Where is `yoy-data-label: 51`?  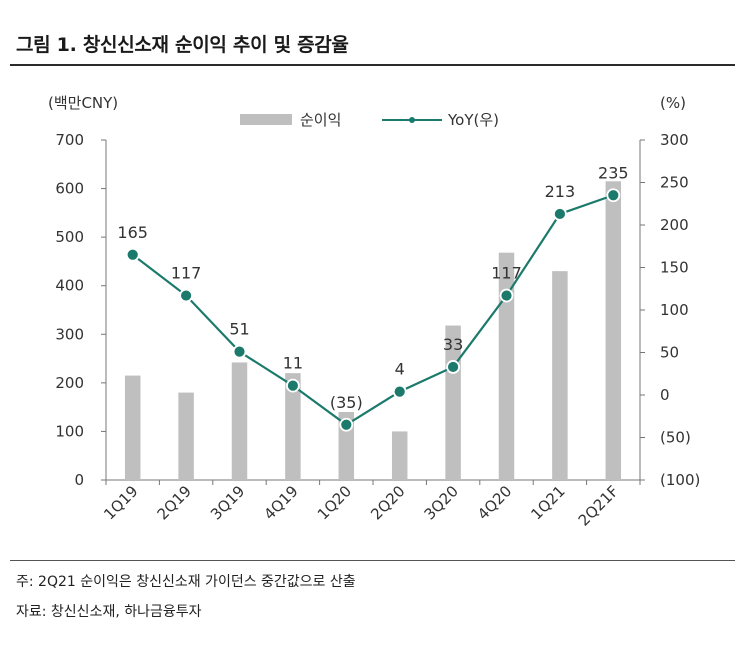
yoy-data-label: 51 is located at coordinates (239, 329).